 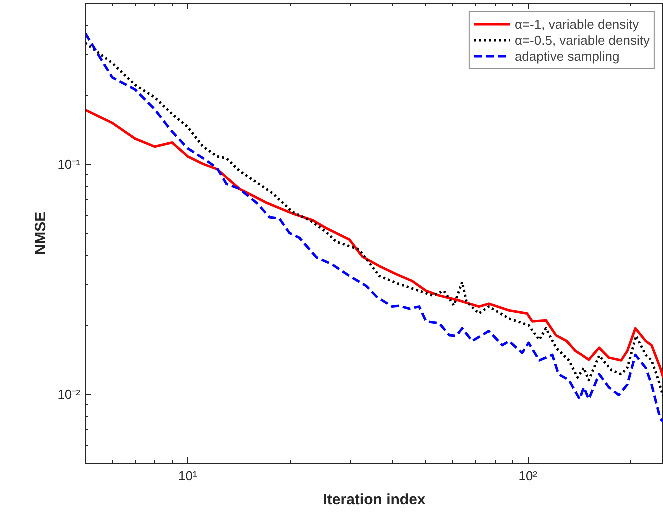 I want to click on legend-label: α=-1, variable density, so click(x=577, y=24).